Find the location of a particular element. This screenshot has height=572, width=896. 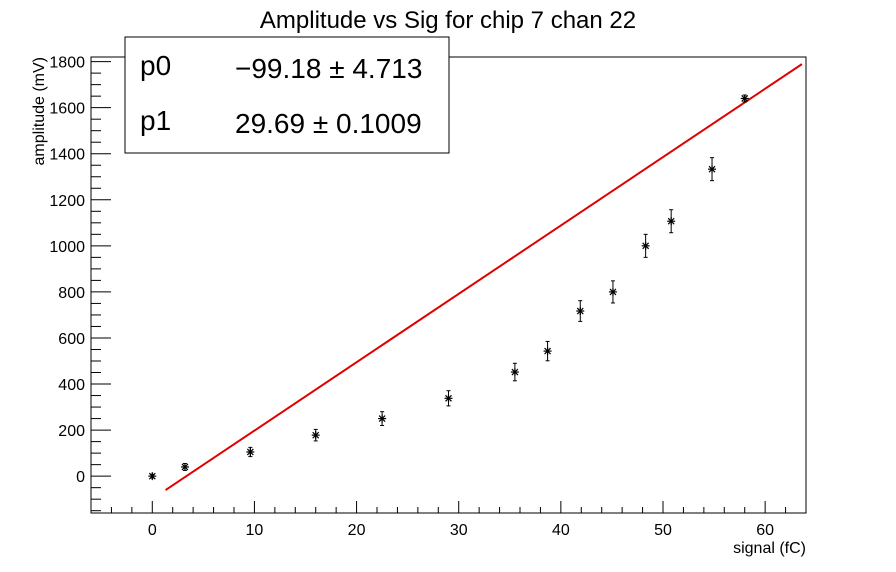

stats-box-frame is located at coordinates (287, 95).